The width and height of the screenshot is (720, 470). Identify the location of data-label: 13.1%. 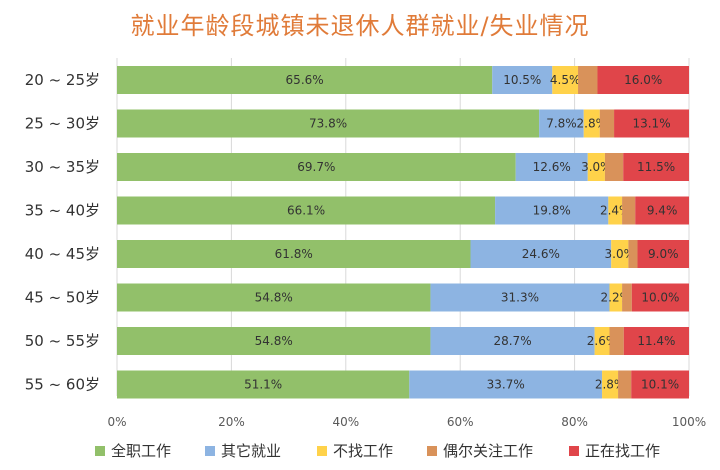
(651, 124).